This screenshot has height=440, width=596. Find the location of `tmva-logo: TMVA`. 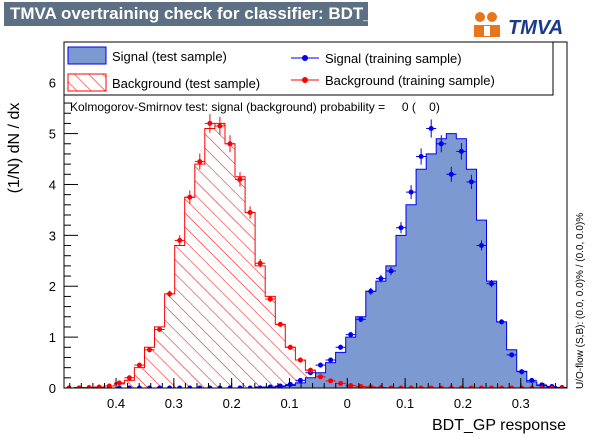

tmva-logo: TMVA is located at coordinates (518, 25).